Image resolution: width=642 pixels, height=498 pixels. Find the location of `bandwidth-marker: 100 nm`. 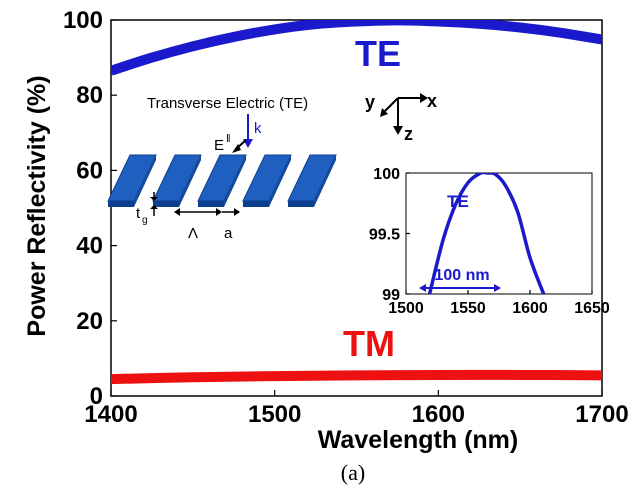

bandwidth-marker: 100 nm is located at coordinates (460, 279).